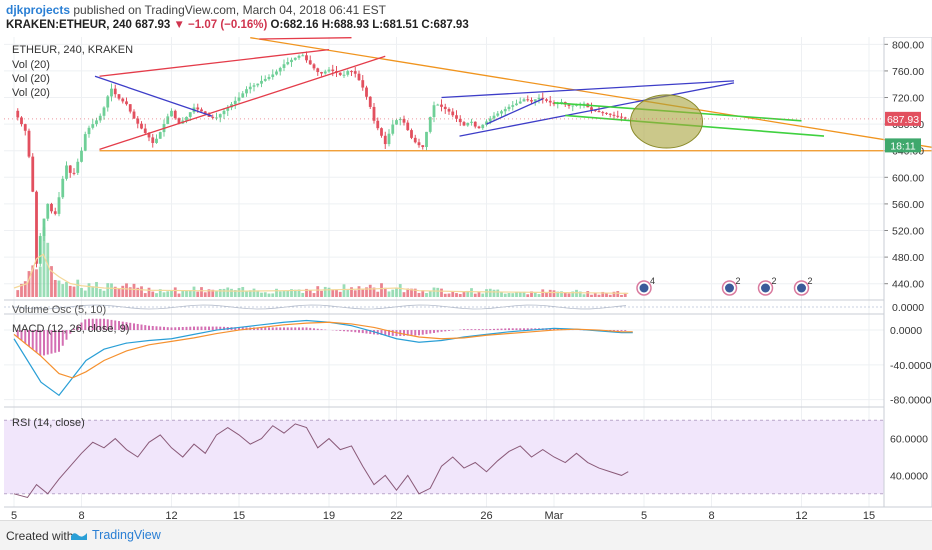  Describe the element at coordinates (908, 45) in the screenshot. I see `price-tick-label-0: 800.00` at that location.